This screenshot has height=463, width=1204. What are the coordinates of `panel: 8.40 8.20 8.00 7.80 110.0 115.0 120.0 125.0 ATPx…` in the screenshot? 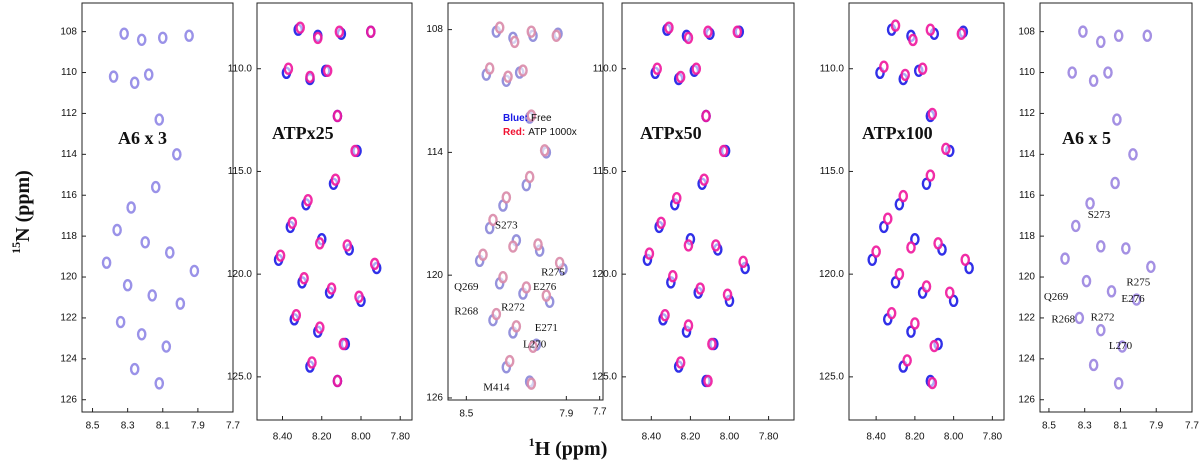 It's located at (912, 222).